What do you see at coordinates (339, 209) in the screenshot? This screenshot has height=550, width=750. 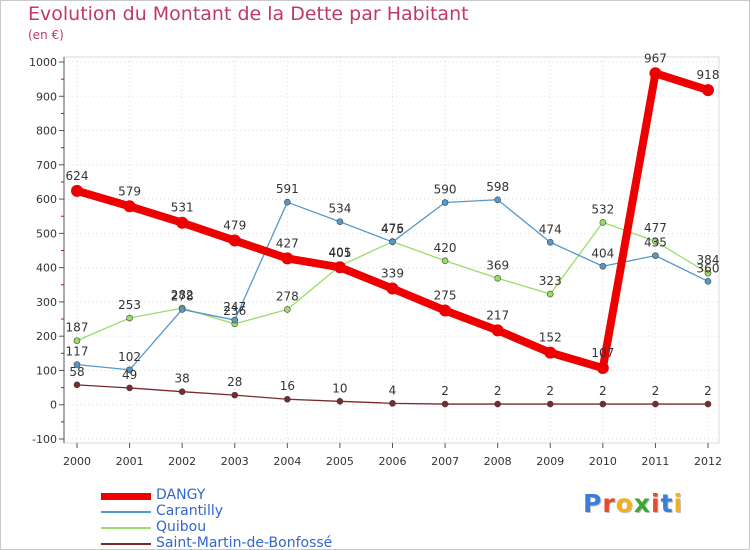 I see `data-label-carantilly: 534` at bounding box center [339, 209].